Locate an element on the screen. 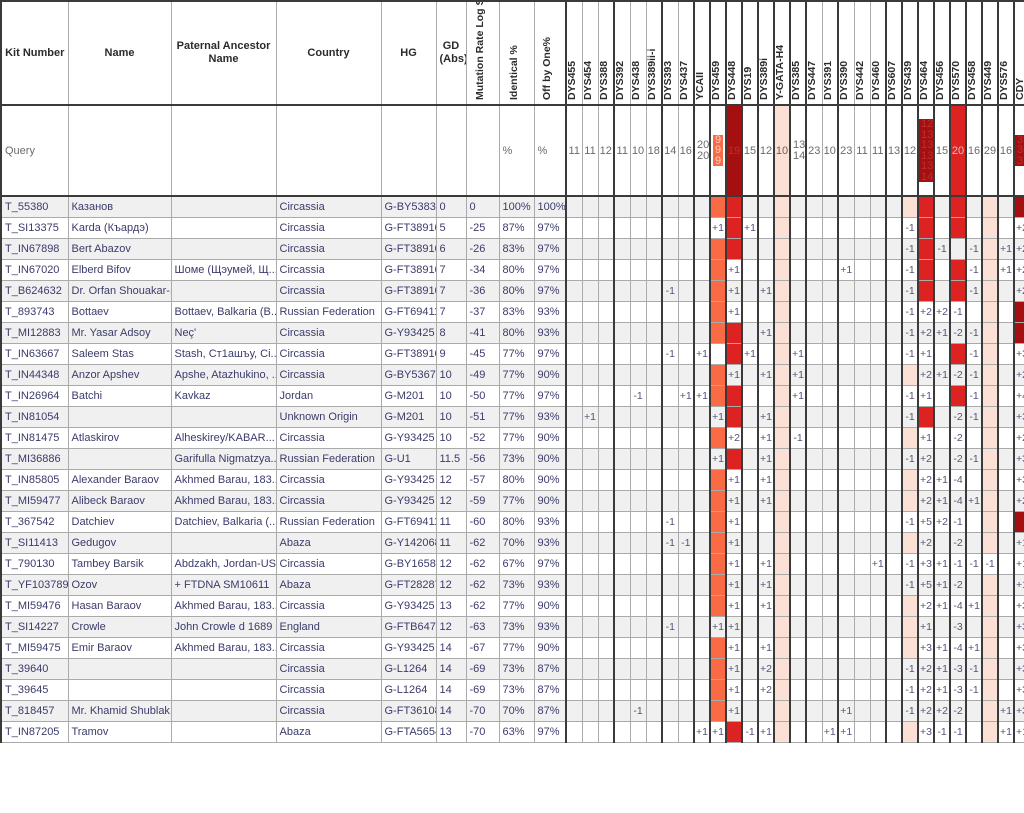  row-marker-dys442 is located at coordinates (862, 605).